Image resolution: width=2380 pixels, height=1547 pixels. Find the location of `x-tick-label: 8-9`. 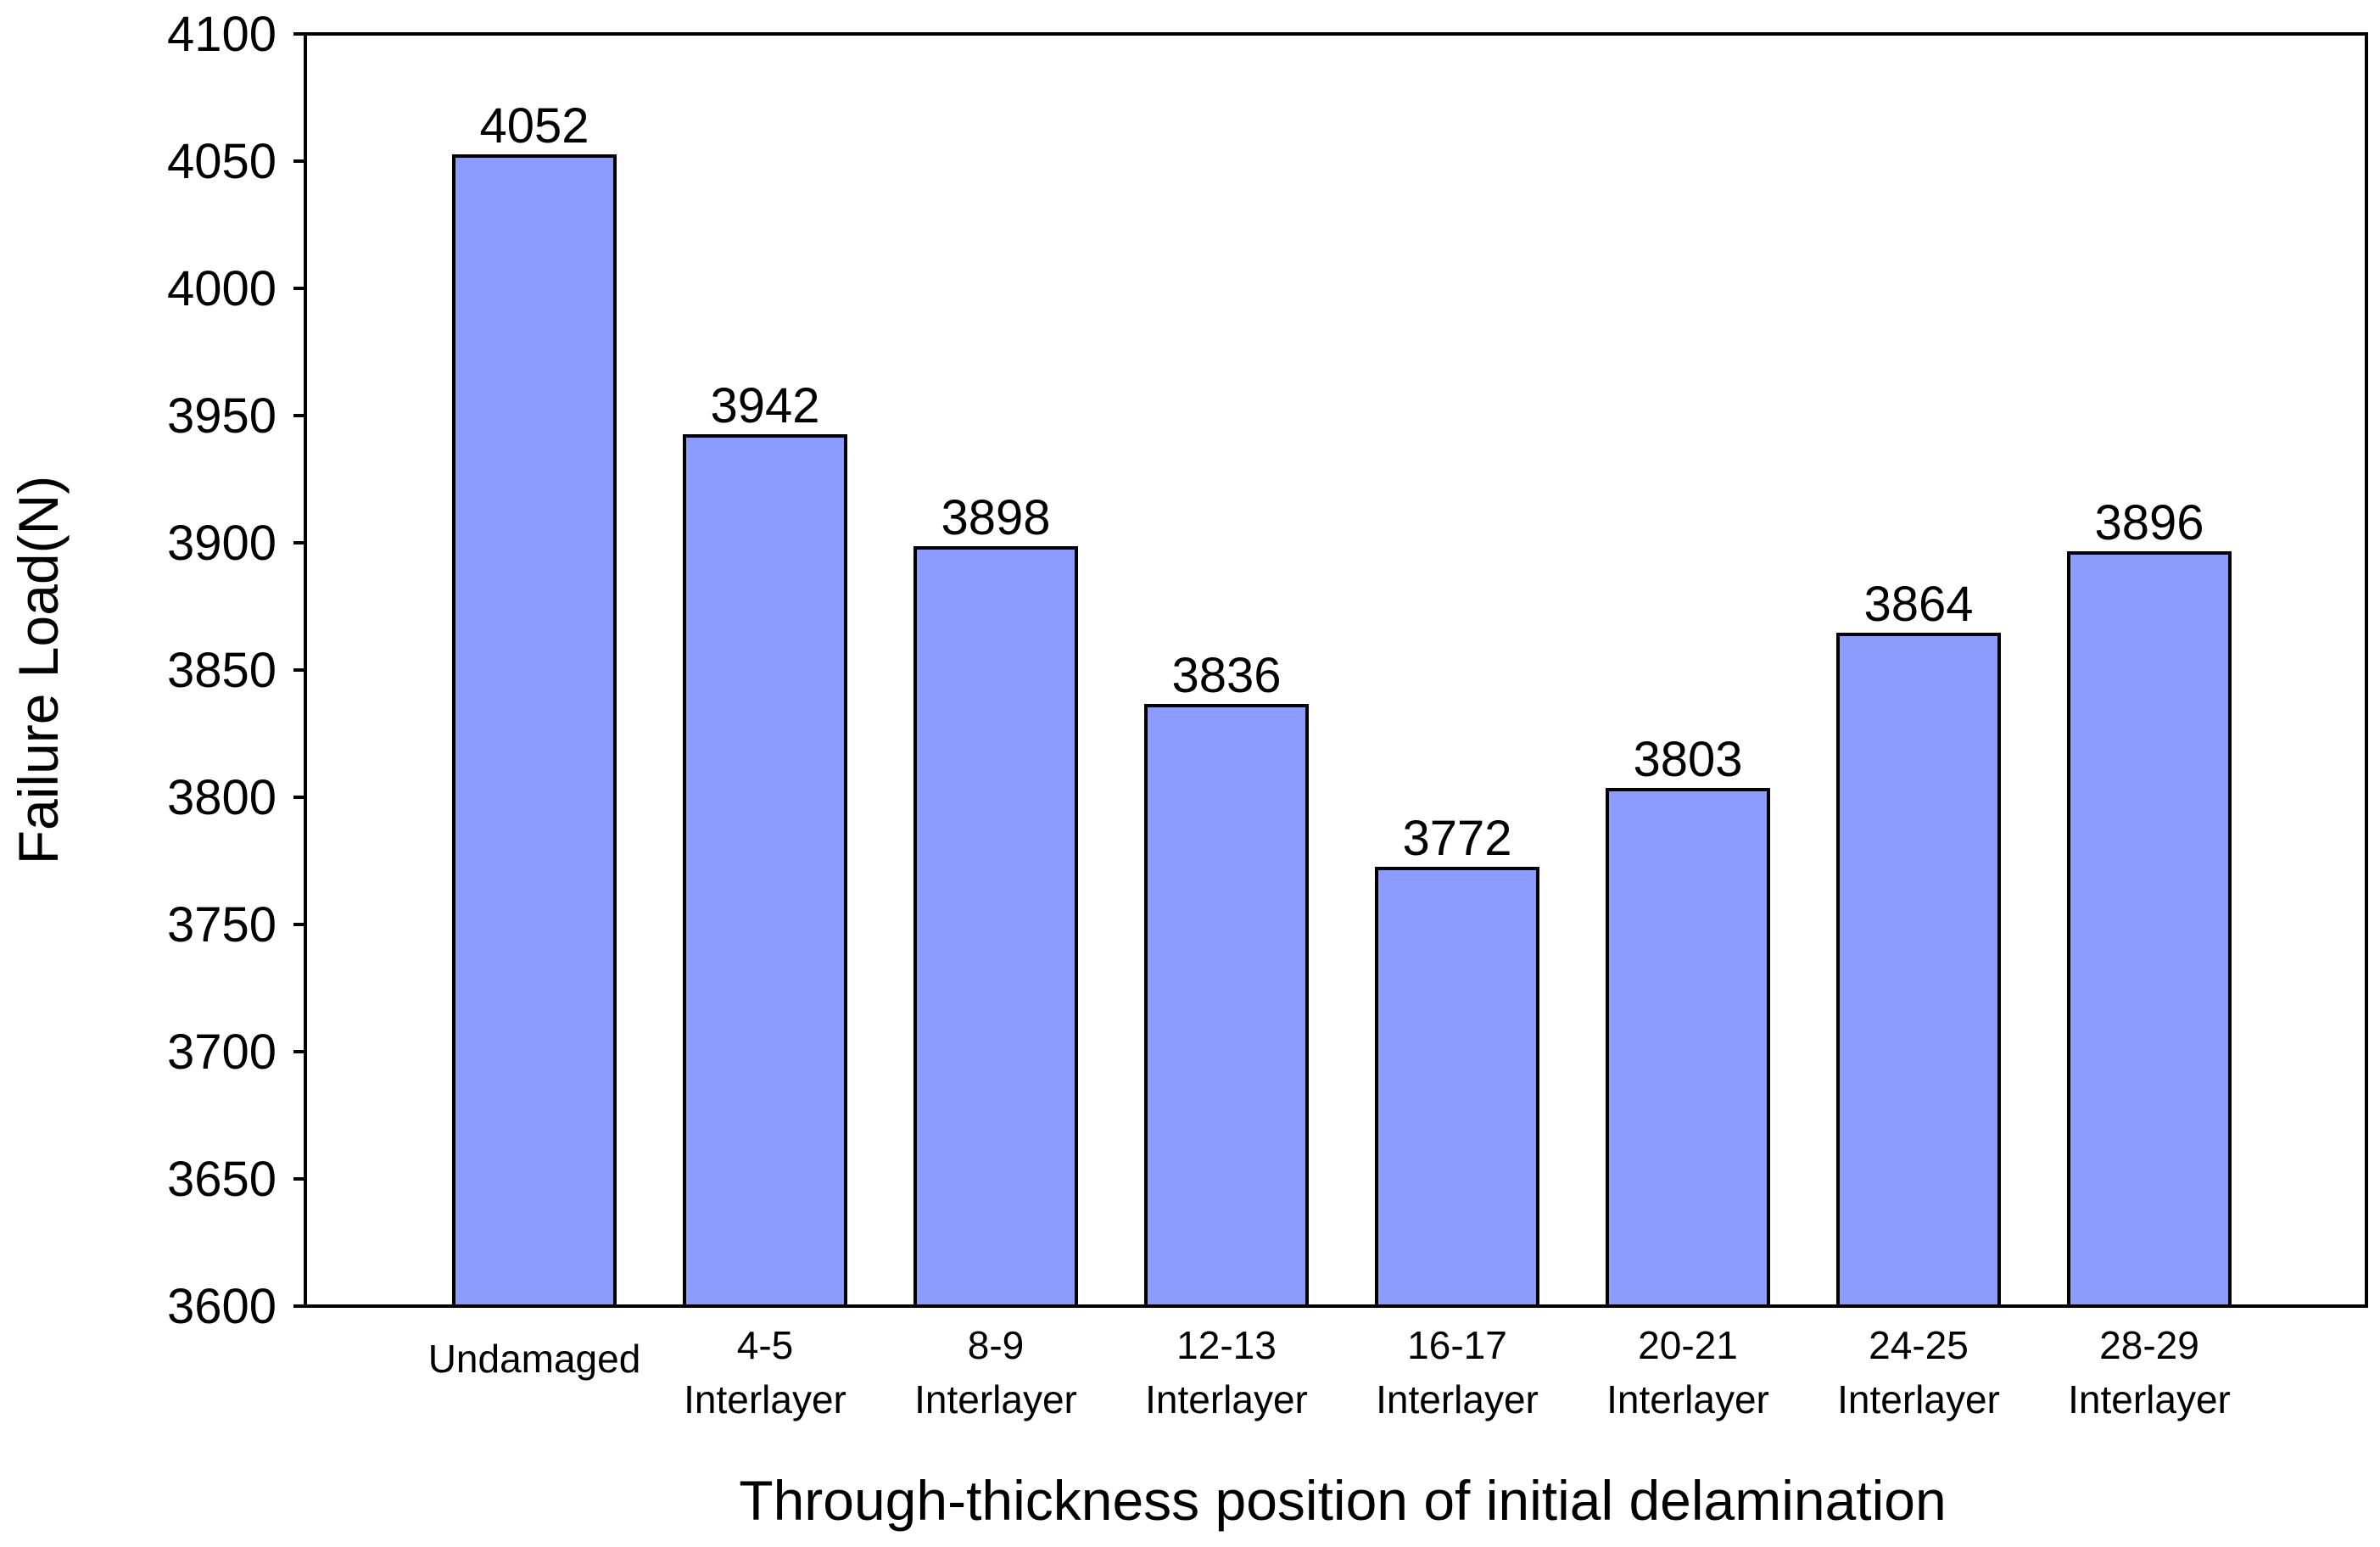

x-tick-label: 8-9 is located at coordinates (996, 1345).